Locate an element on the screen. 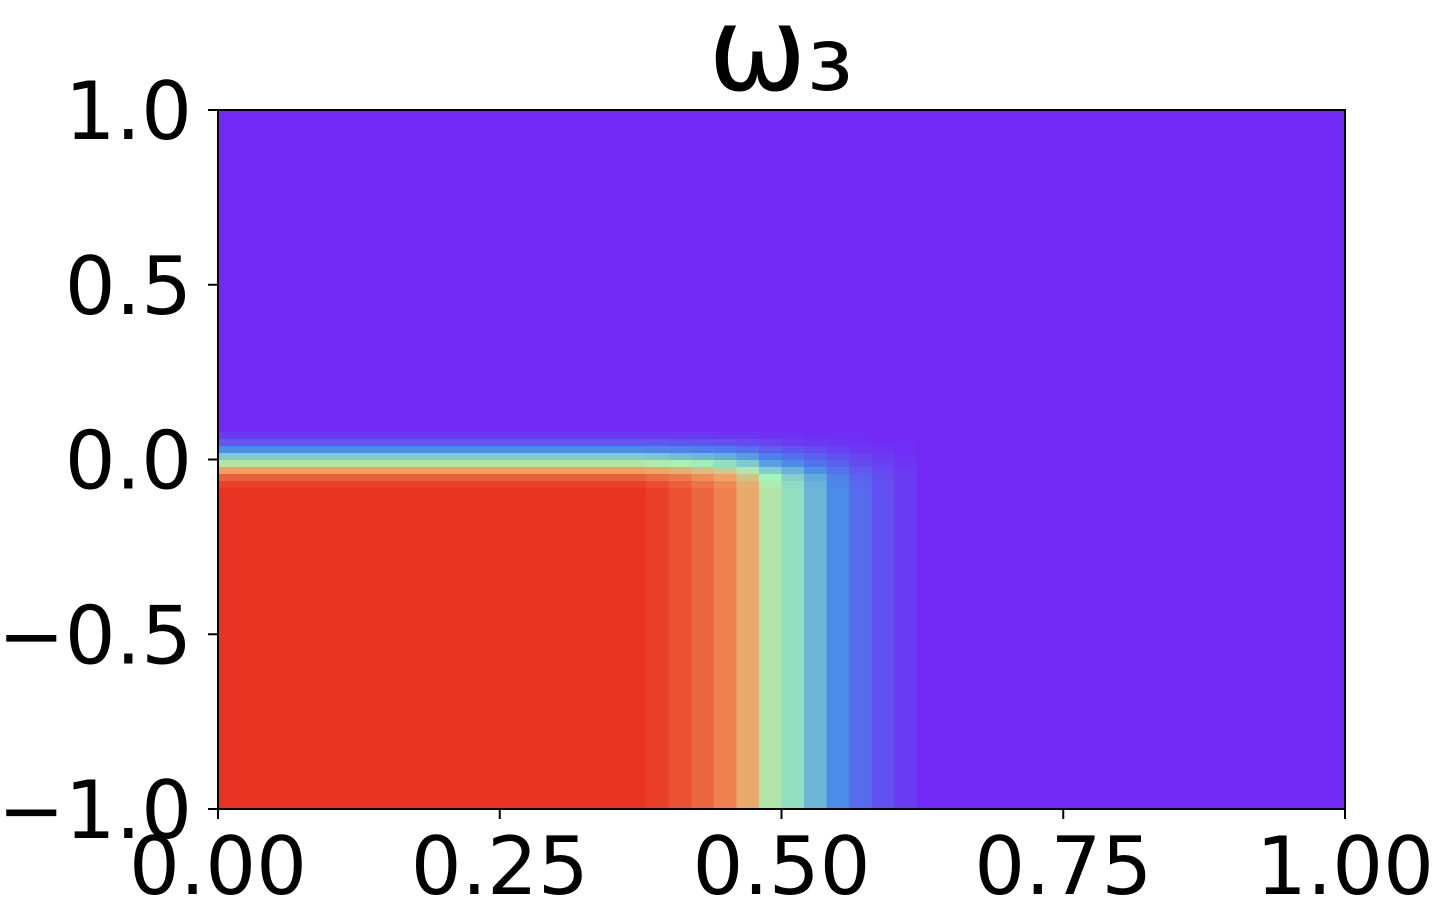 The width and height of the screenshot is (1436, 916). x-tick-label: 0.00 is located at coordinates (218, 866).